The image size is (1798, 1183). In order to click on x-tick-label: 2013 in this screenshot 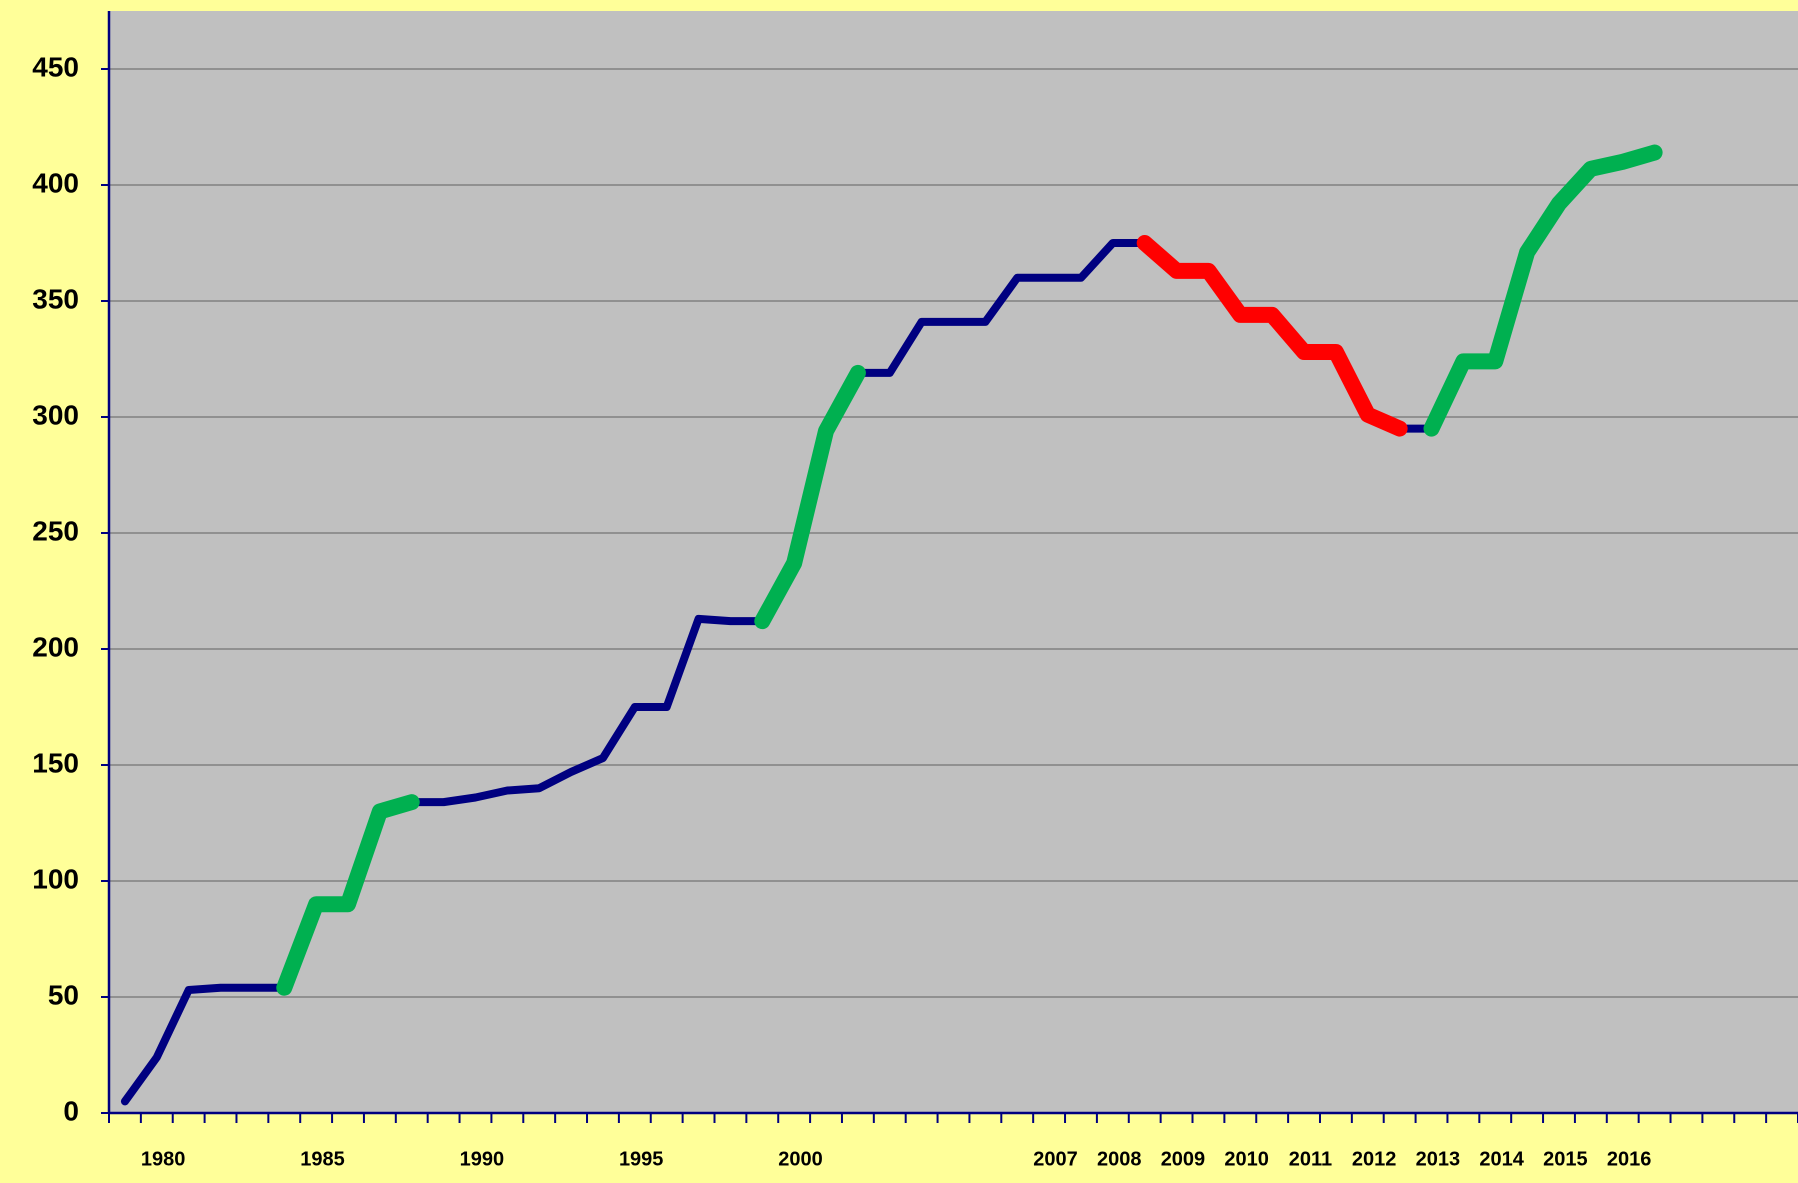, I will do `click(1438, 1159)`.